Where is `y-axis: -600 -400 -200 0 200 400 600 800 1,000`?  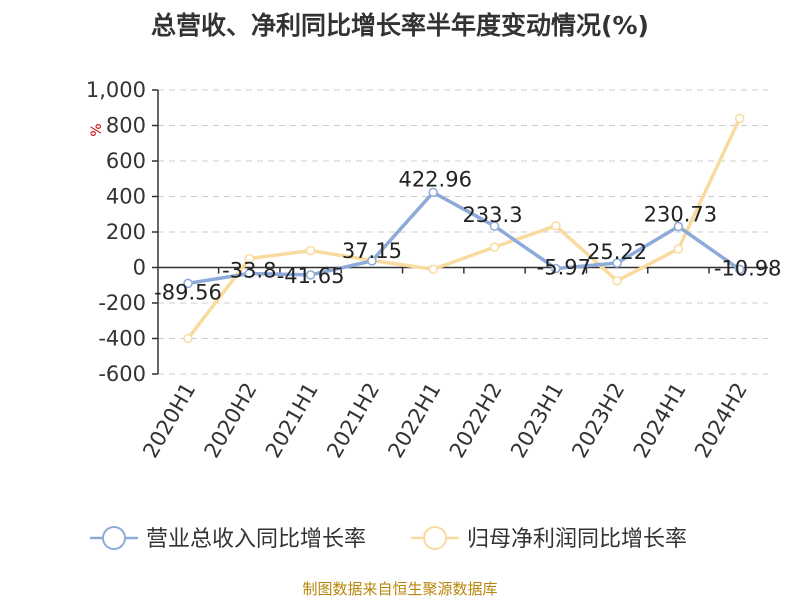
y-axis: -600 -400 -200 0 200 400 600 800 1,000 is located at coordinates (122, 232).